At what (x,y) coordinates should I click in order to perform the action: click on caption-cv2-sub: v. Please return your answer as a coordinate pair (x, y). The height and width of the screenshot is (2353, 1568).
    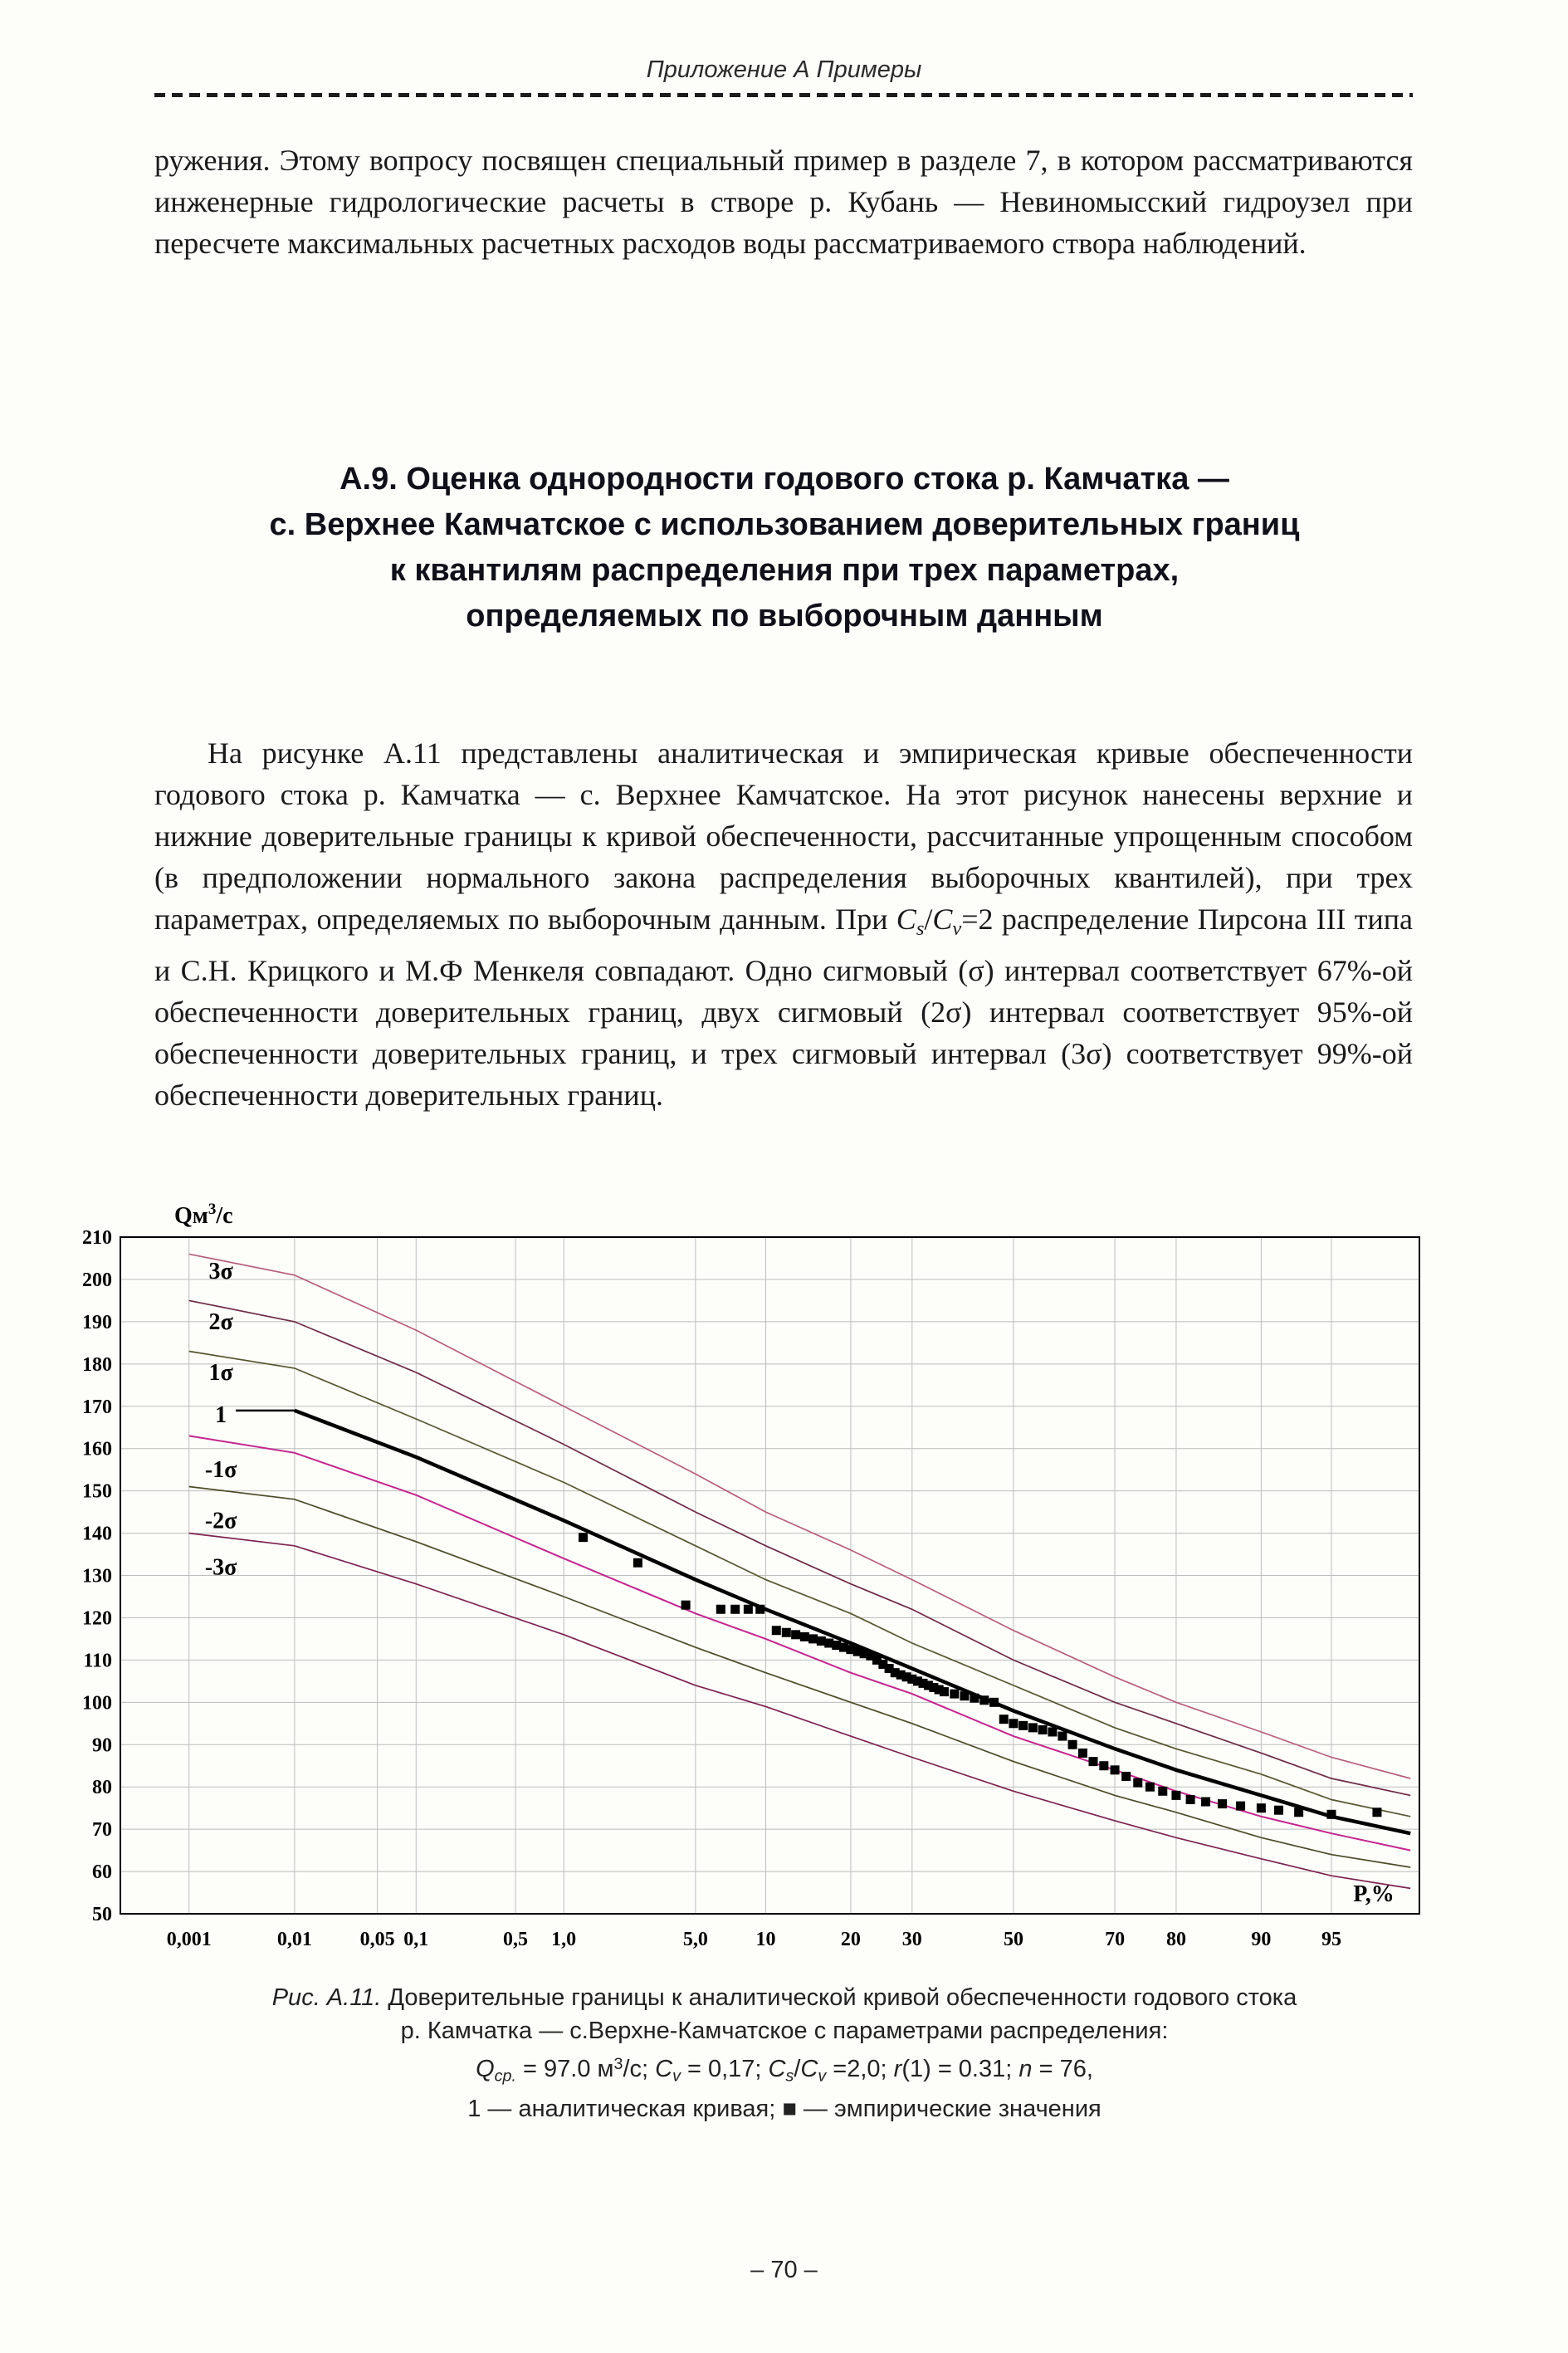
    Looking at the image, I should click on (823, 2076).